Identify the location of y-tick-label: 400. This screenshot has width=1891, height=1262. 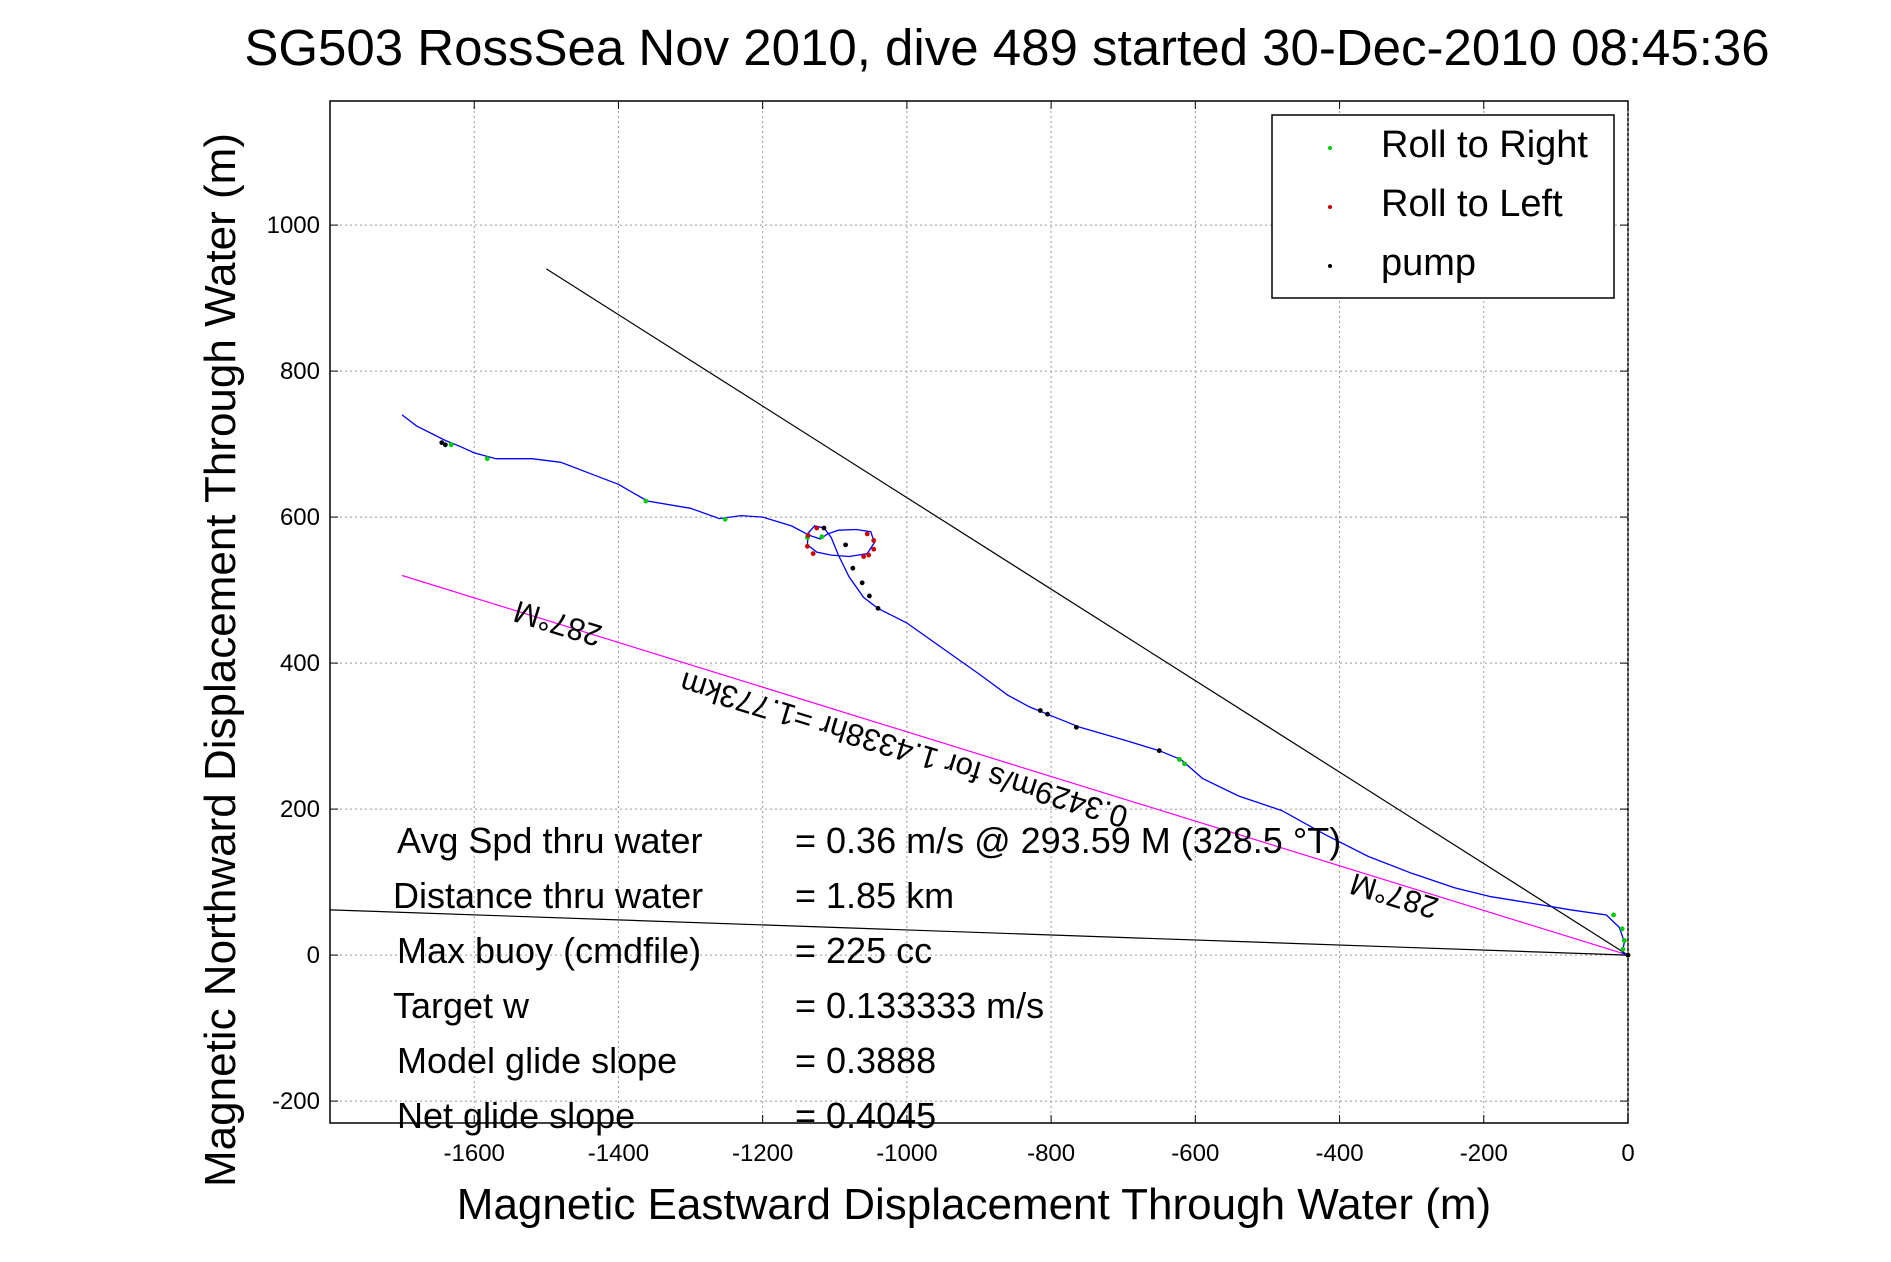
(300, 663).